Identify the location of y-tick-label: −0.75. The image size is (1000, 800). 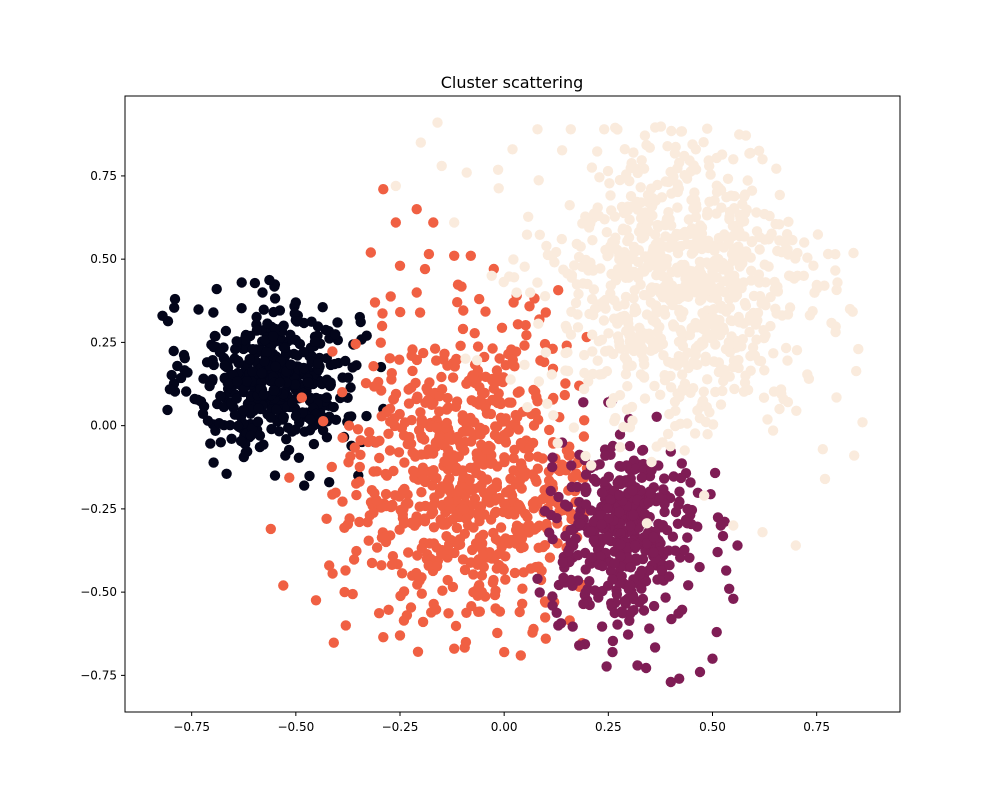
(98, 675).